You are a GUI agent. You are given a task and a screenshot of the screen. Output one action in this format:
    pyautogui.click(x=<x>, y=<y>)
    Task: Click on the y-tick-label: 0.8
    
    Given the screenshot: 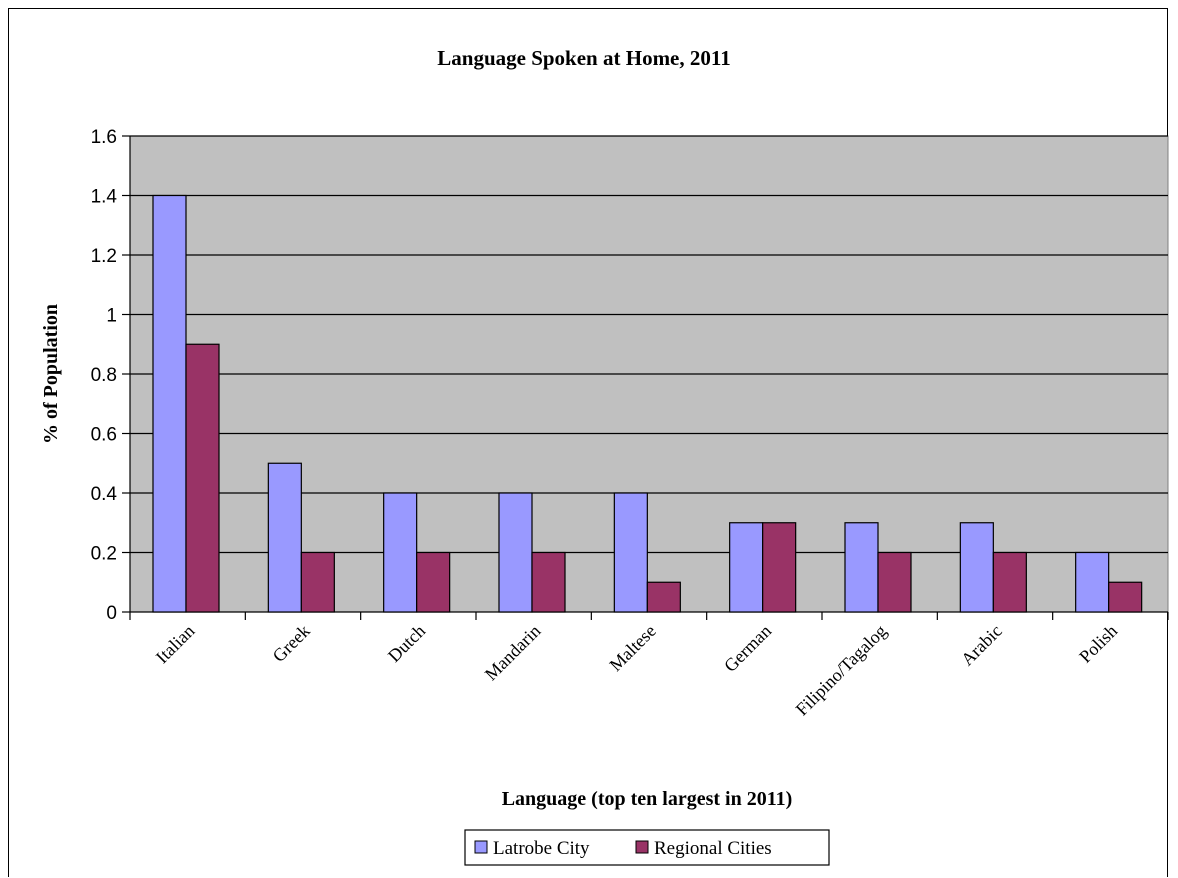 What is the action you would take?
    pyautogui.click(x=104, y=375)
    